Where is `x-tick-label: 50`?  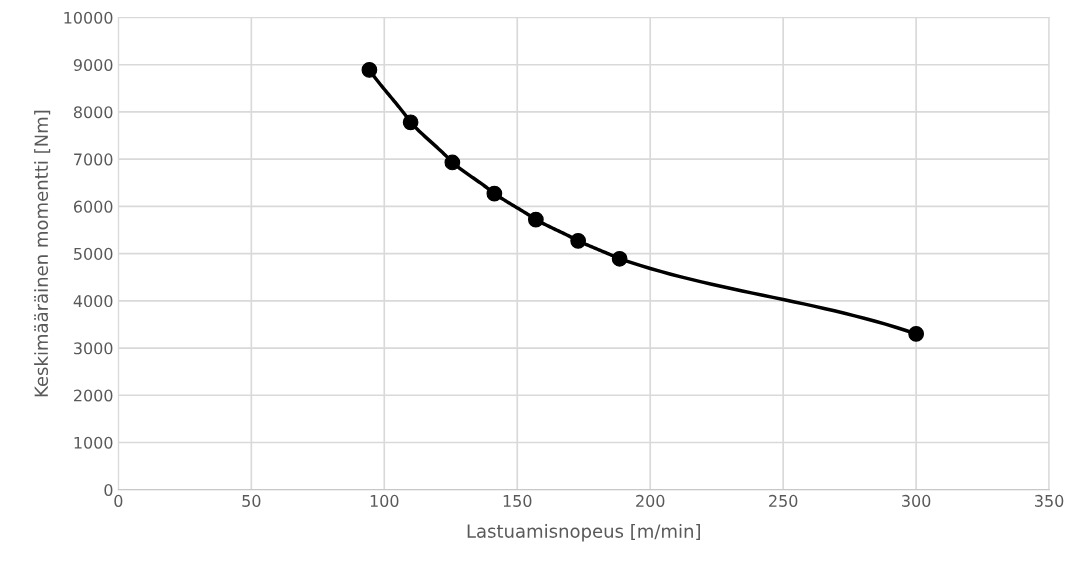
x-tick-label: 50 is located at coordinates (251, 500).